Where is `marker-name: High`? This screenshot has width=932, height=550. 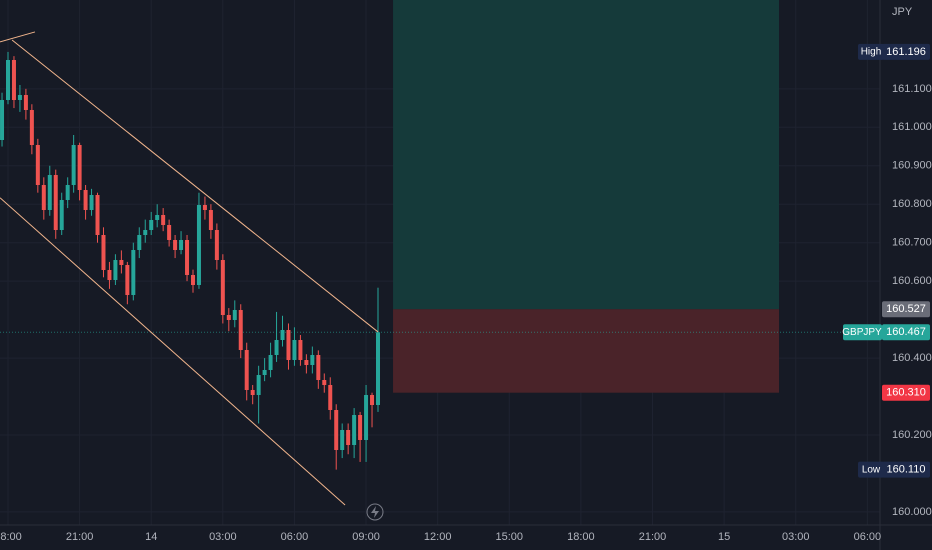
marker-name: High is located at coordinates (871, 52).